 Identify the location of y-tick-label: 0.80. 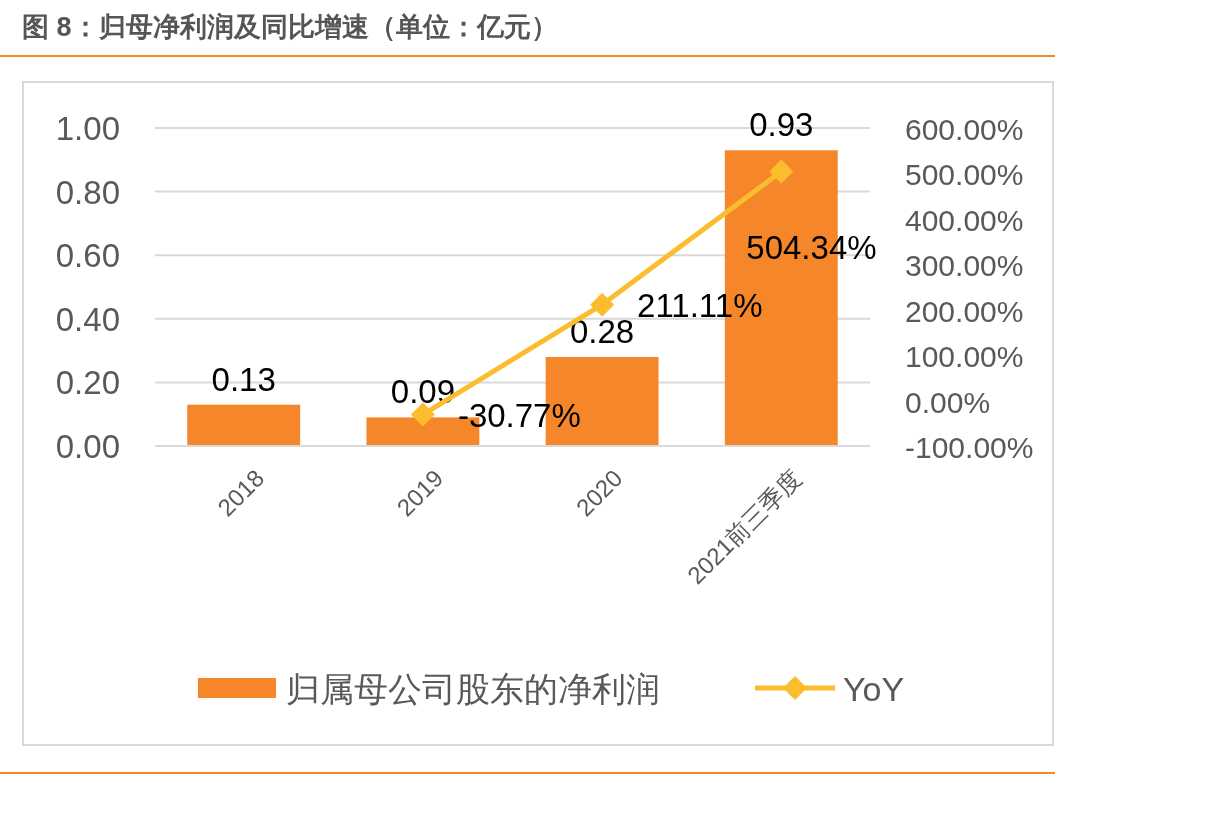
(87, 192).